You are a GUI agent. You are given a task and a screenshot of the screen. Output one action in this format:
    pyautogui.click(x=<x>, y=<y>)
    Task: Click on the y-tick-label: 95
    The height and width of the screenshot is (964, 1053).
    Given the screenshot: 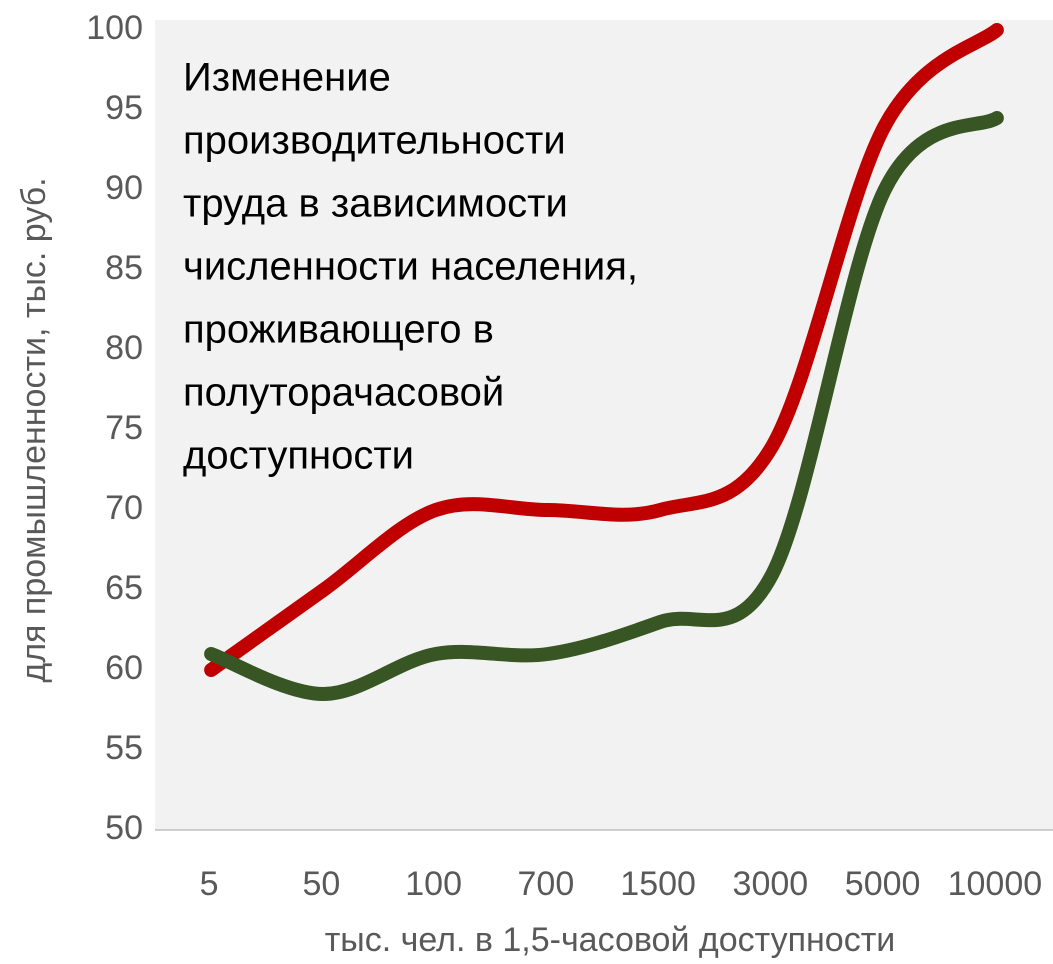 What is the action you would take?
    pyautogui.click(x=124, y=108)
    